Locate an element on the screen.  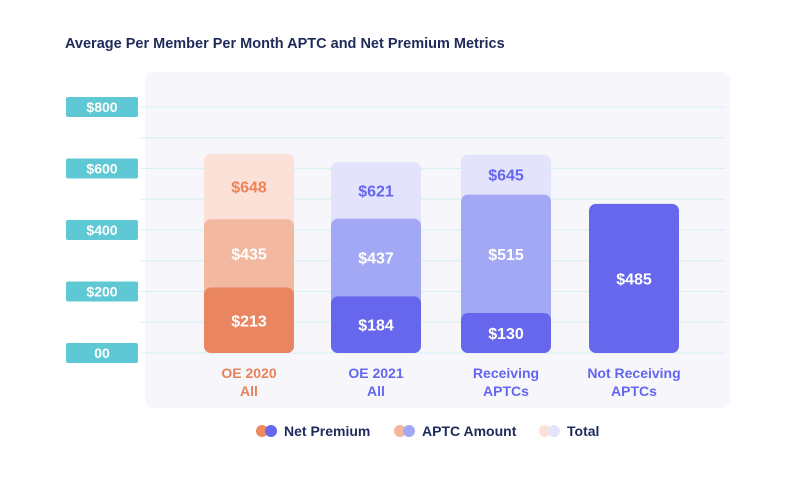
y-tick-label: $200 is located at coordinates (101, 292).